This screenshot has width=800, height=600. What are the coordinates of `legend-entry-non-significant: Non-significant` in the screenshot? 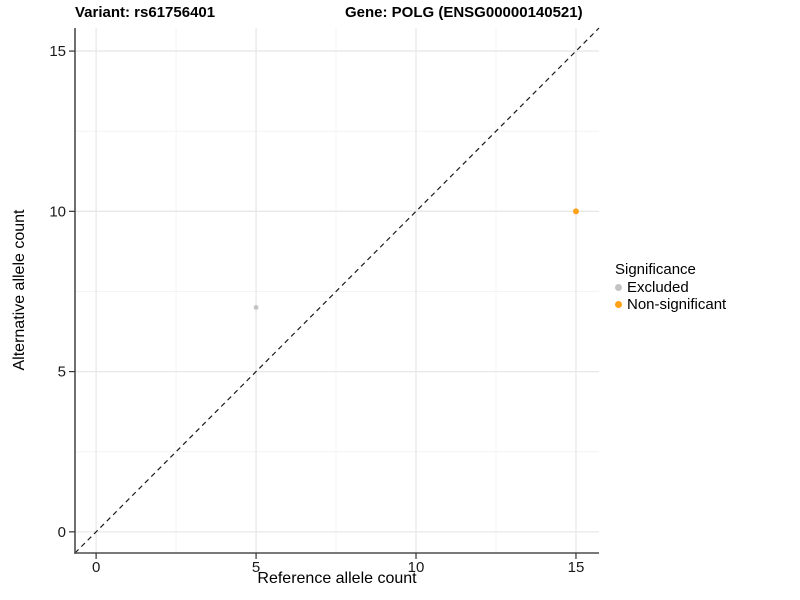 It's located at (670, 304).